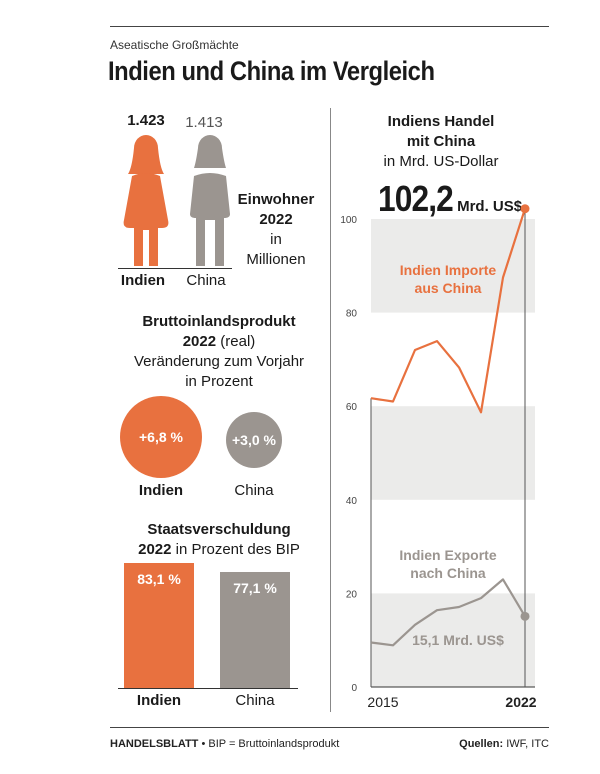 This screenshot has width=600, height=774. What do you see at coordinates (448, 573) in the screenshot?
I see `exports-label-line2: nach China` at bounding box center [448, 573].